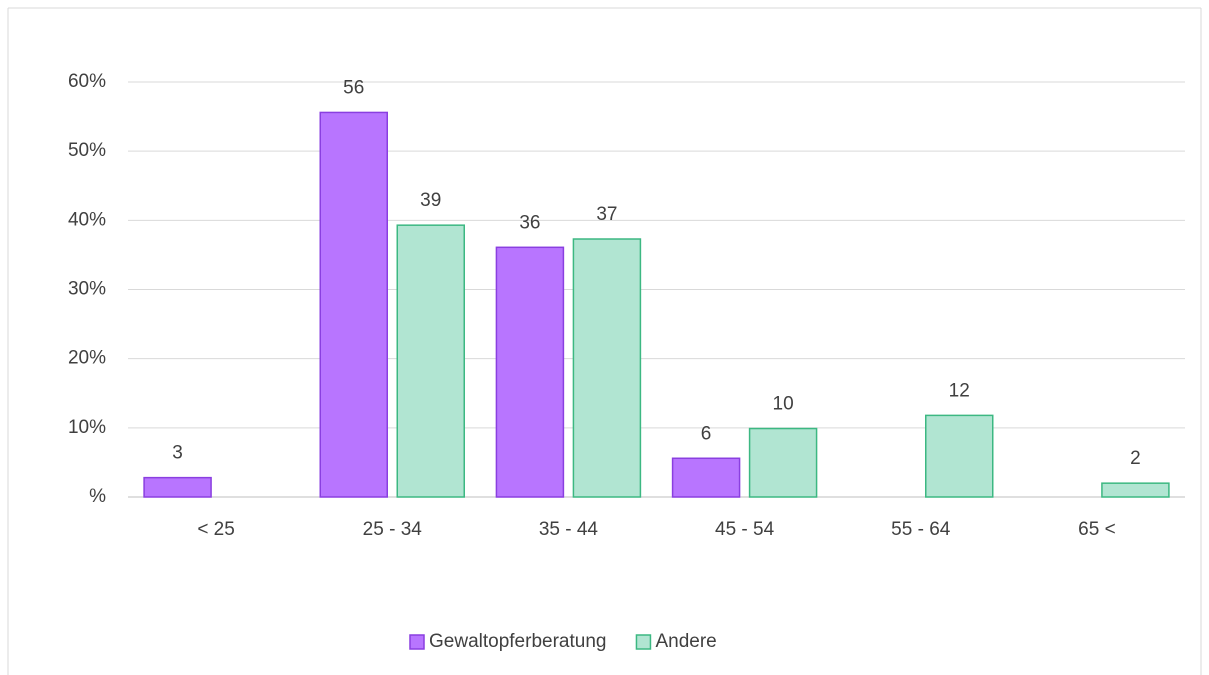 The height and width of the screenshot is (675, 1209). Describe the element at coordinates (1097, 529) in the screenshot. I see `x-tick-label: 65 <` at that location.